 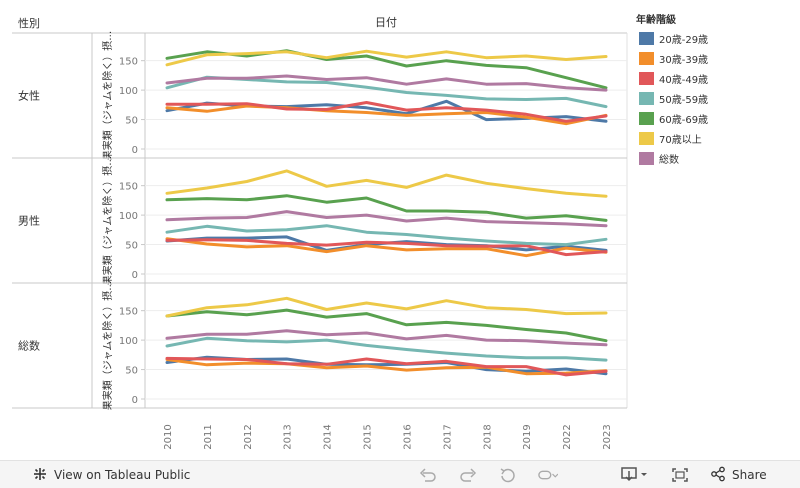 I want to click on x-tick-label: 2022, so click(x=567, y=436).